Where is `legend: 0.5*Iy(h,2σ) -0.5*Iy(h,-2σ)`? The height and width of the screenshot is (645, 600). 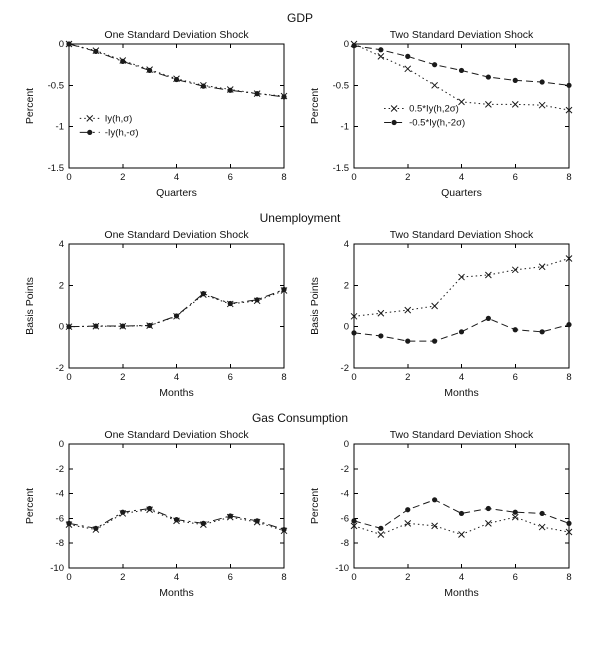 legend: 0.5*Iy(h,2σ) -0.5*Iy(h,-2σ) is located at coordinates (424, 115).